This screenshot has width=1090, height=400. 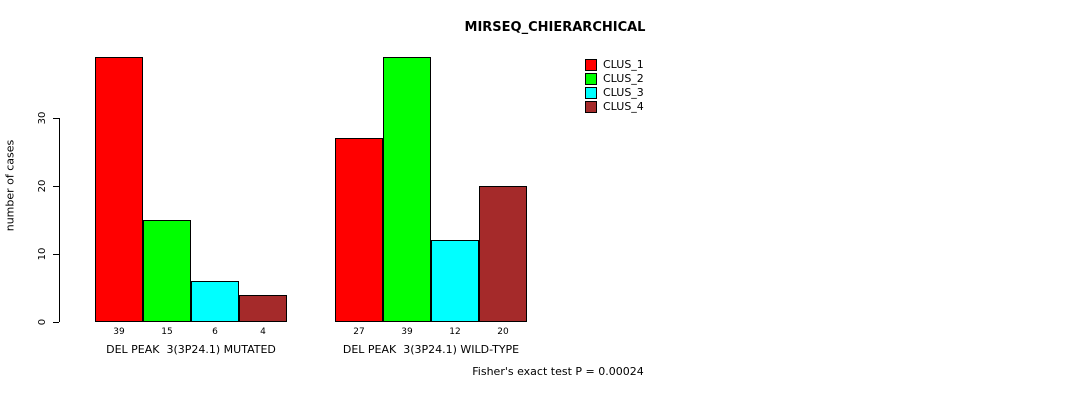 What do you see at coordinates (455, 332) in the screenshot?
I see `bar-value-label: 12` at bounding box center [455, 332].